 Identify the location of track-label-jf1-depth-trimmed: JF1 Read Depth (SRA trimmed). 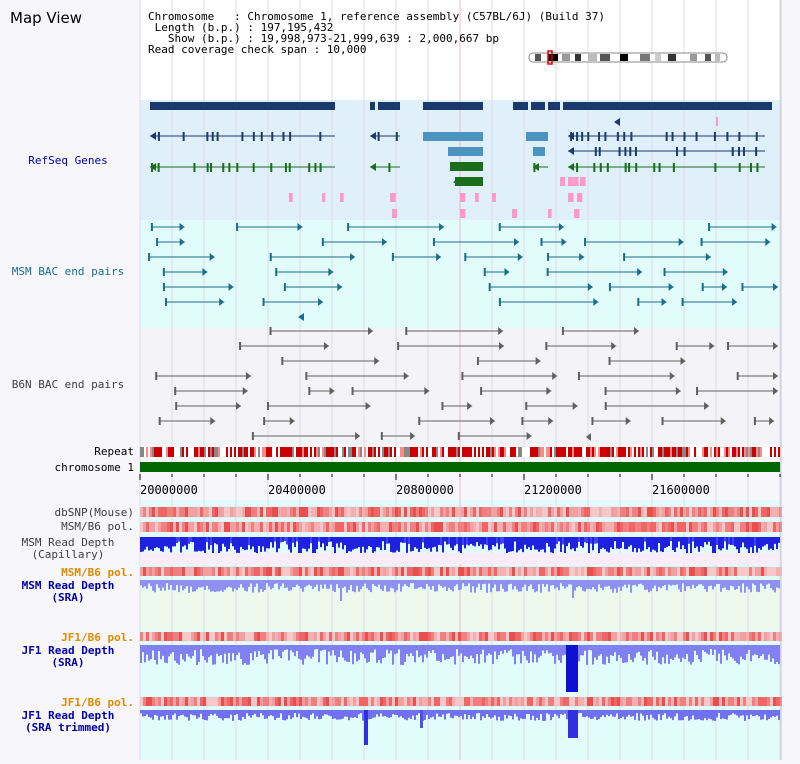
(68, 722).